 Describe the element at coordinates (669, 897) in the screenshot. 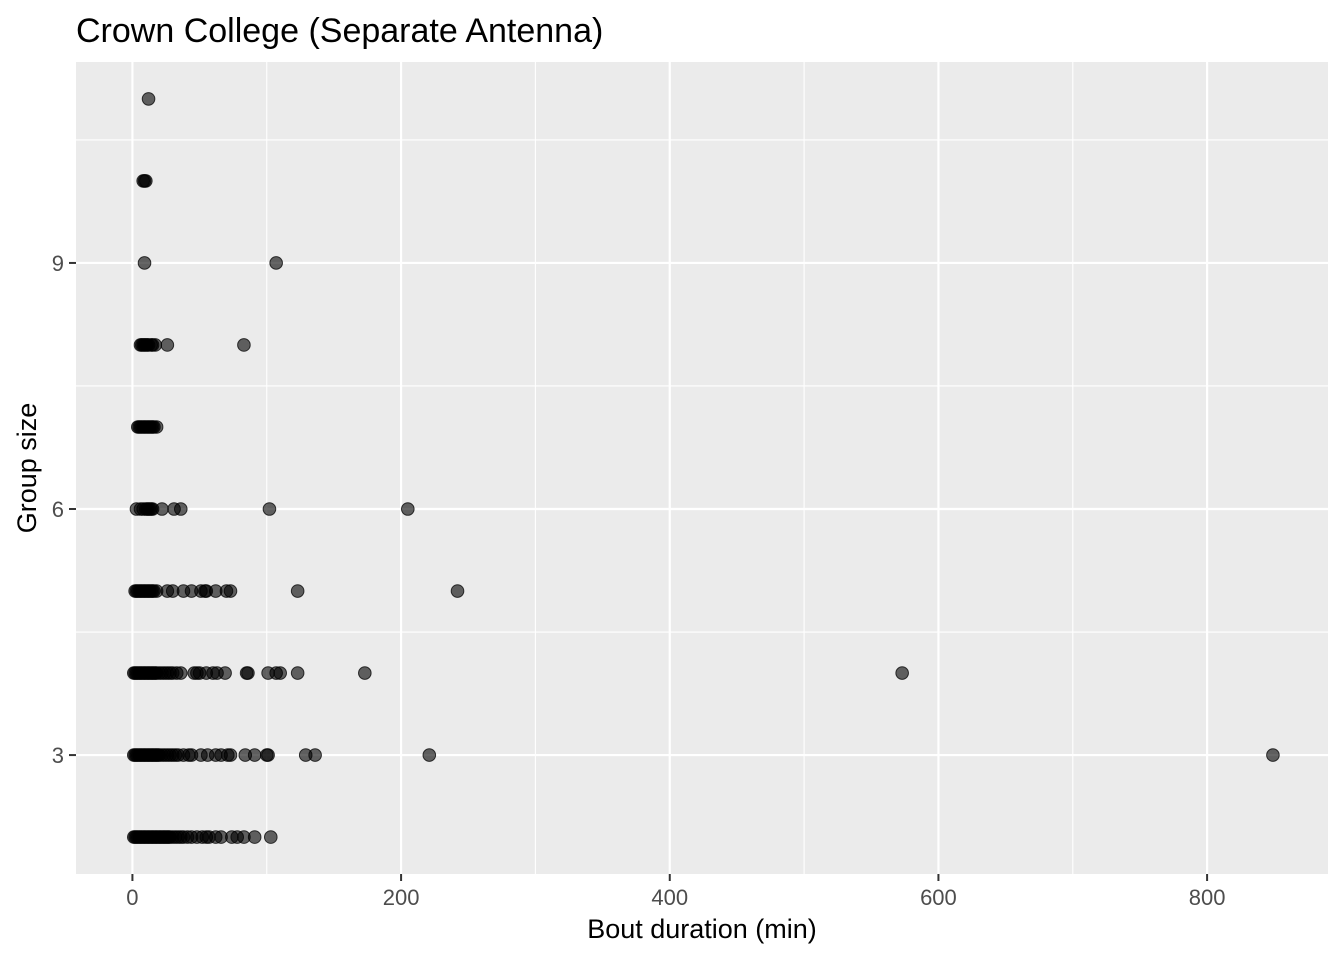

I see `x-tick-label: 400` at that location.